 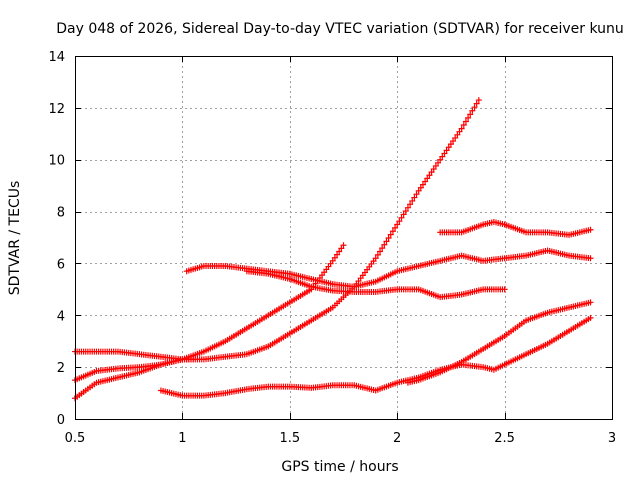 What do you see at coordinates (61, 420) in the screenshot?
I see `y-tick-label: 0` at bounding box center [61, 420].